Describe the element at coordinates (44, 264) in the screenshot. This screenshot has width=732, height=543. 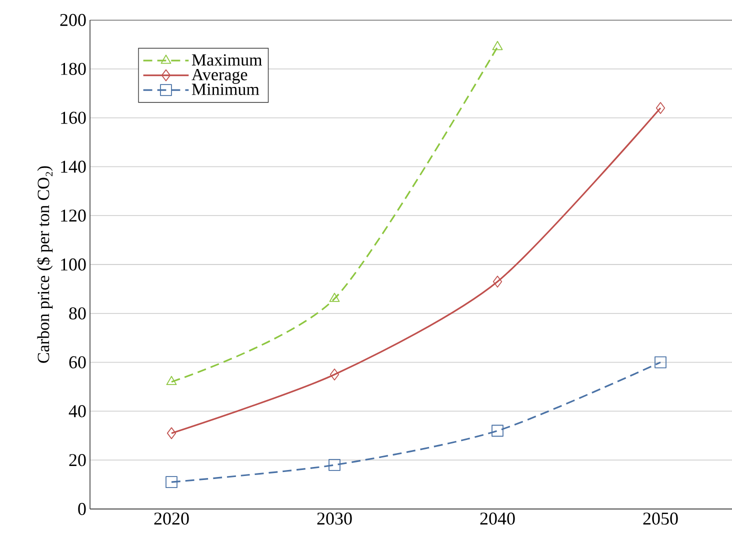
I see `y-axis-title: Carbon price ($ per ton CO₂)` at that location.